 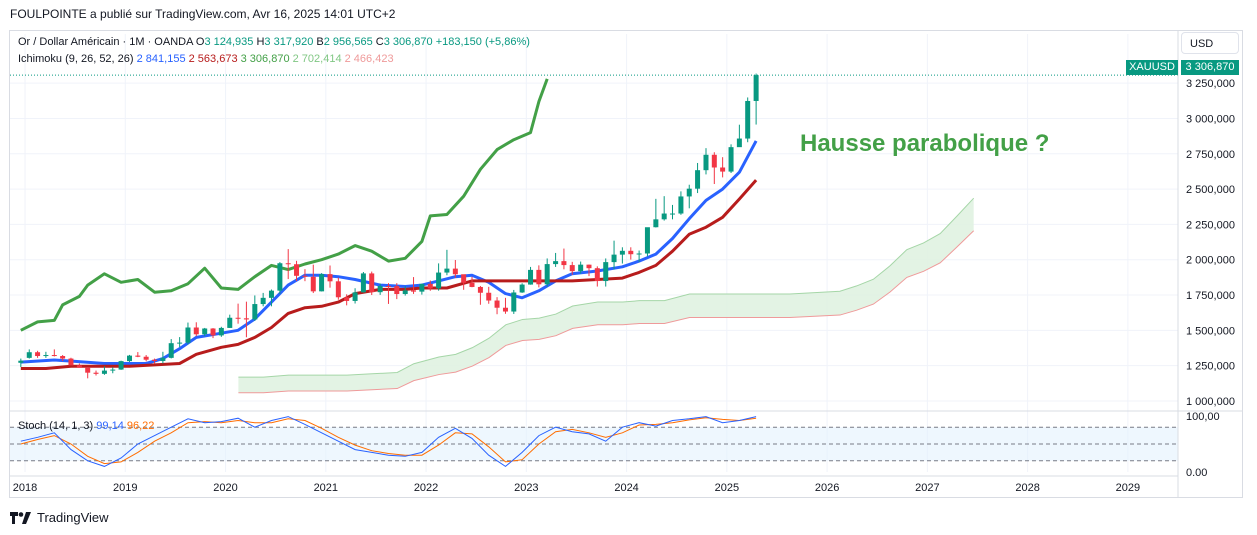 I want to click on stoch-d-value: 96,22, so click(x=140, y=426).